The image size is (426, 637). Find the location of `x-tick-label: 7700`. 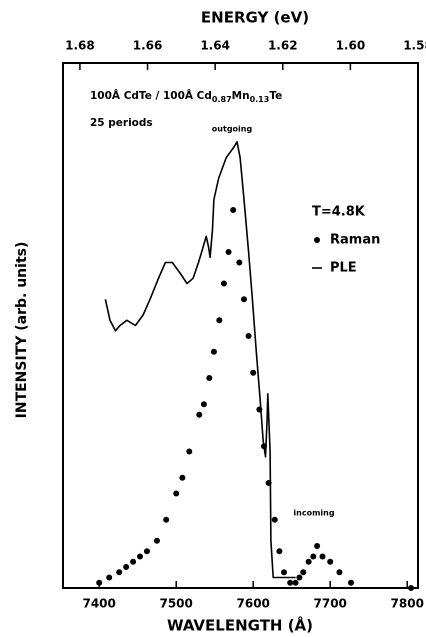

x-tick-label: 7700 is located at coordinates (330, 604).